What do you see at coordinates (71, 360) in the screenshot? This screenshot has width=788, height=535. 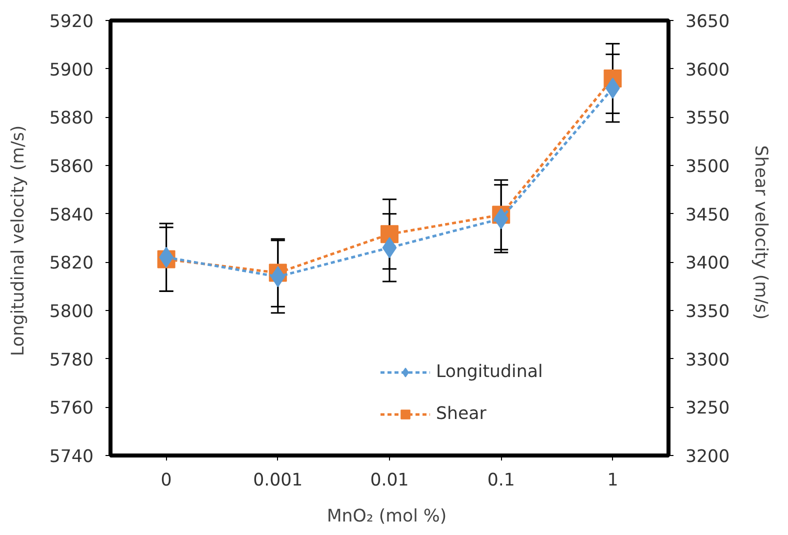 I see `y-tick-label: 5780` at bounding box center [71, 360].